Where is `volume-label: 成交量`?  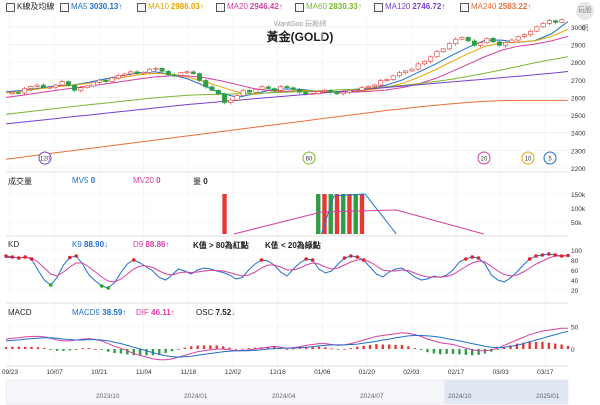 volume-label: 成交量 is located at coordinates (20, 181).